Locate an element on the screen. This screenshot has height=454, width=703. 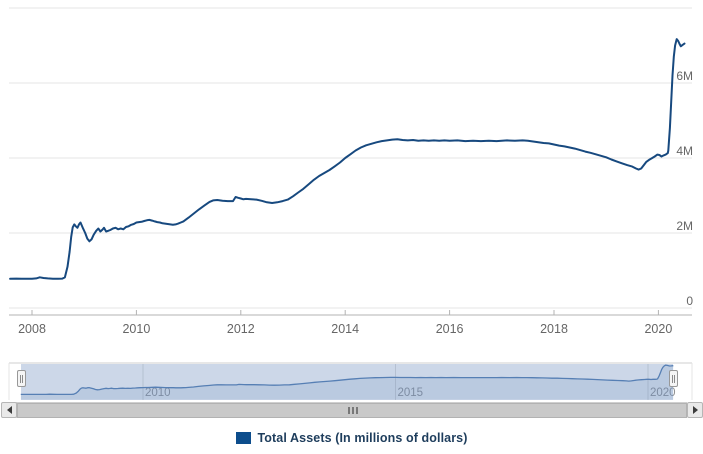
scrollbar-left-button is located at coordinates (9, 410).